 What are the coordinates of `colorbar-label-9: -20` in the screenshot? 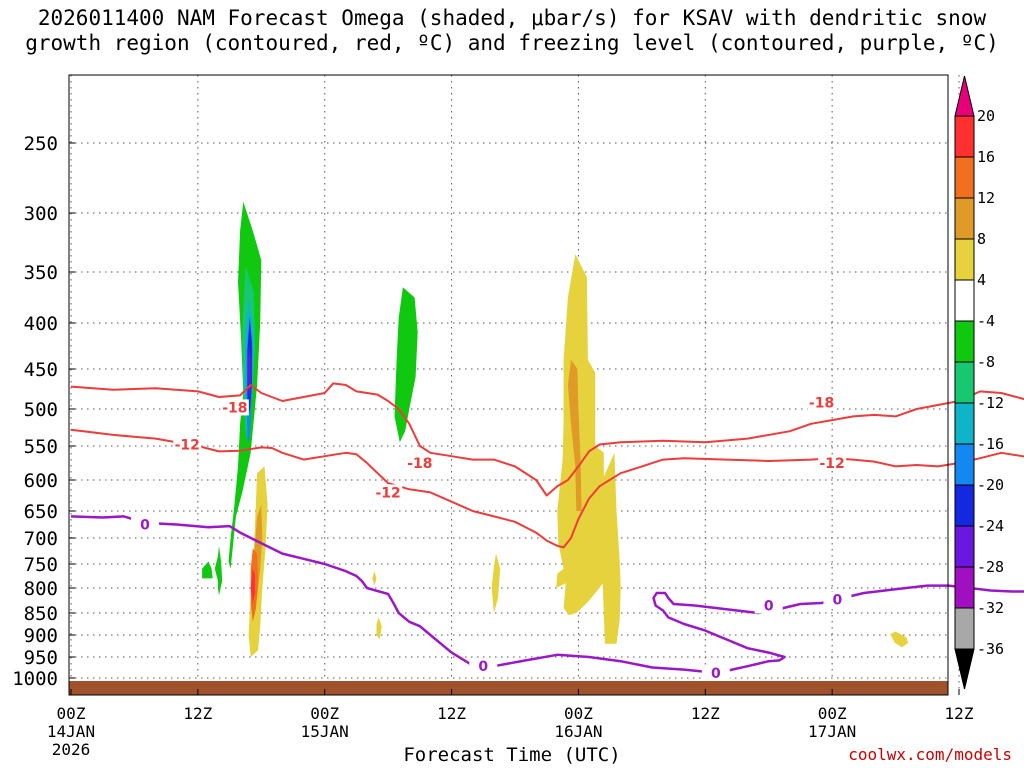 It's located at (990, 485).